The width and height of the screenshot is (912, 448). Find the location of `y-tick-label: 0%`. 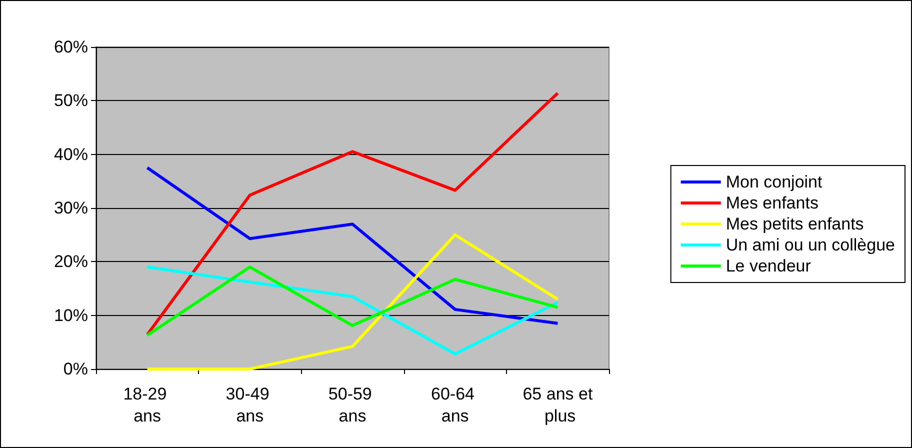

y-tick-label: 0% is located at coordinates (75, 369).